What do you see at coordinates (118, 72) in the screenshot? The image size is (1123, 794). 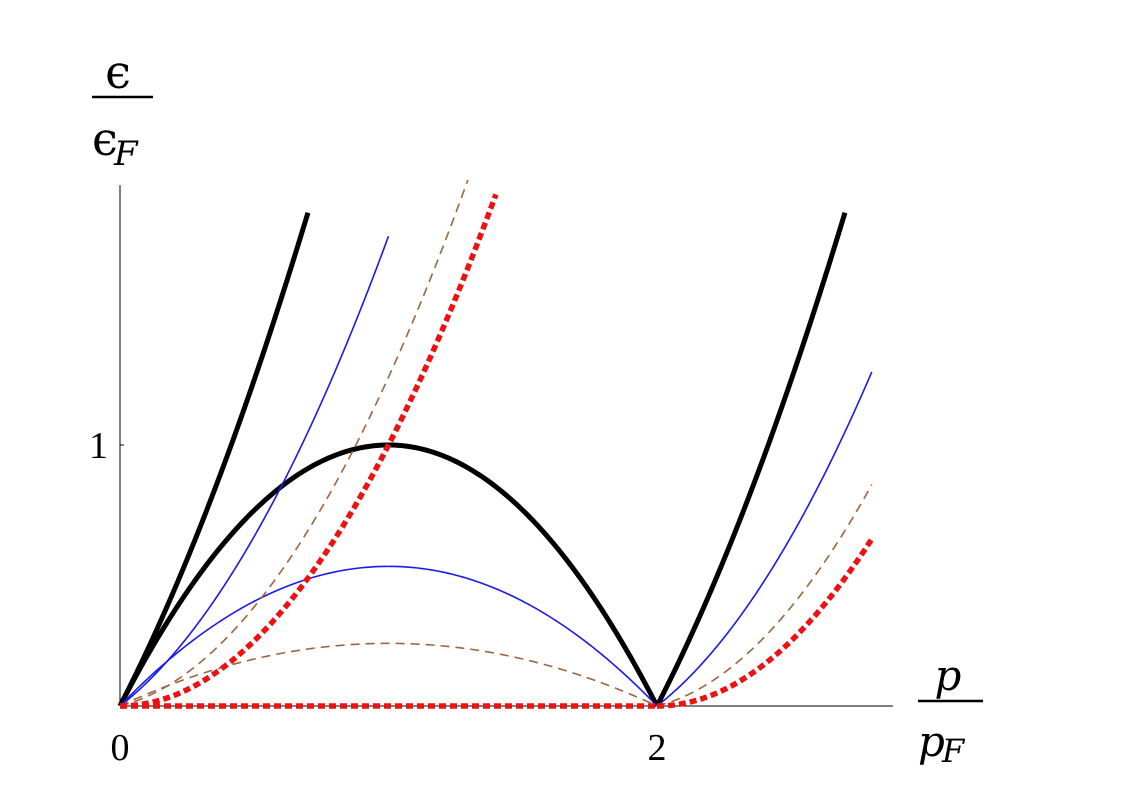 I see `y-label-numerator: ϵ` at bounding box center [118, 72].